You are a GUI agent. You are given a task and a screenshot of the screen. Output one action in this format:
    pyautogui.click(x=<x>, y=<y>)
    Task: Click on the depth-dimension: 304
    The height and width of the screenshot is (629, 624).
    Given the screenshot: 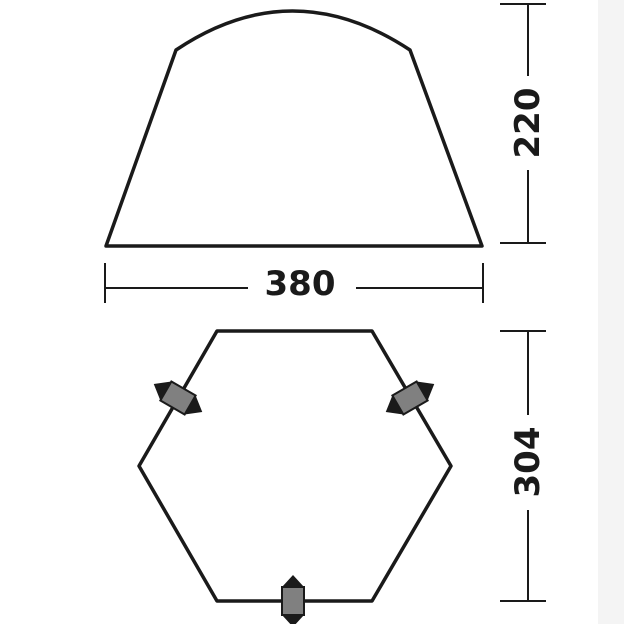 What is the action you would take?
    pyautogui.click(x=524, y=466)
    